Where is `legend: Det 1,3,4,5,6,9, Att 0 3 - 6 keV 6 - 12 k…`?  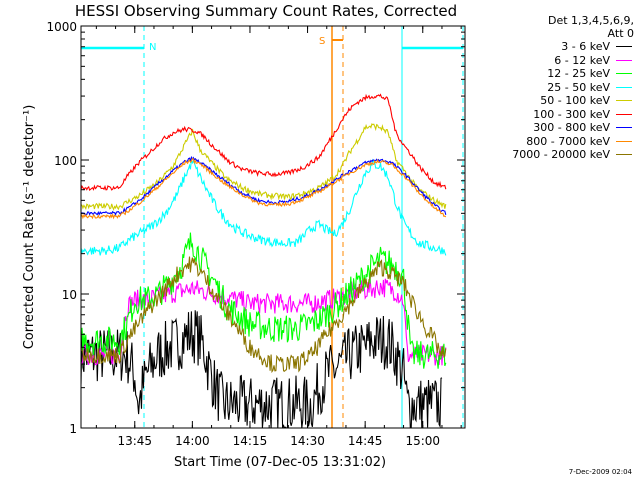
legend: Det 1,3,4,5,6,9, Att 0 3 - 6 keV 6 - 12 k… is located at coordinates (558, 88).